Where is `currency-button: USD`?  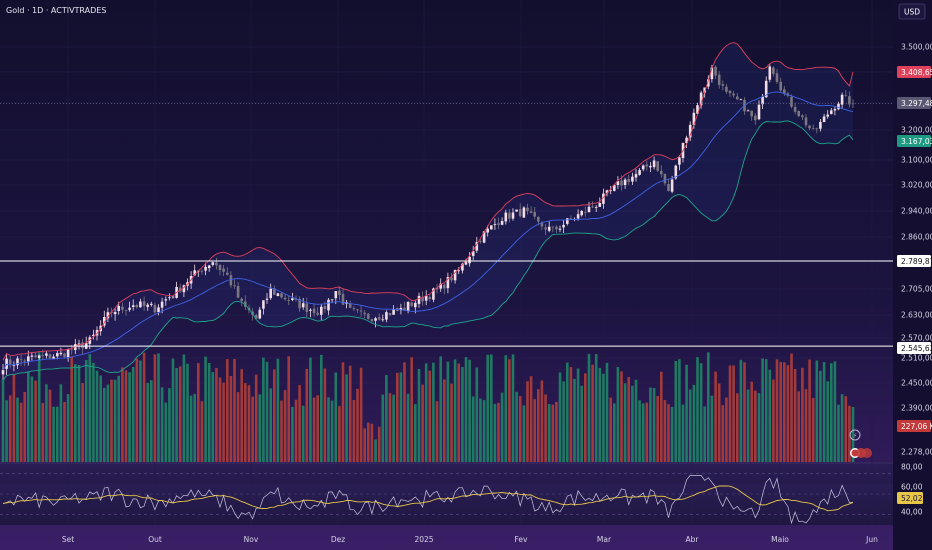 currency-button: USD is located at coordinates (912, 11).